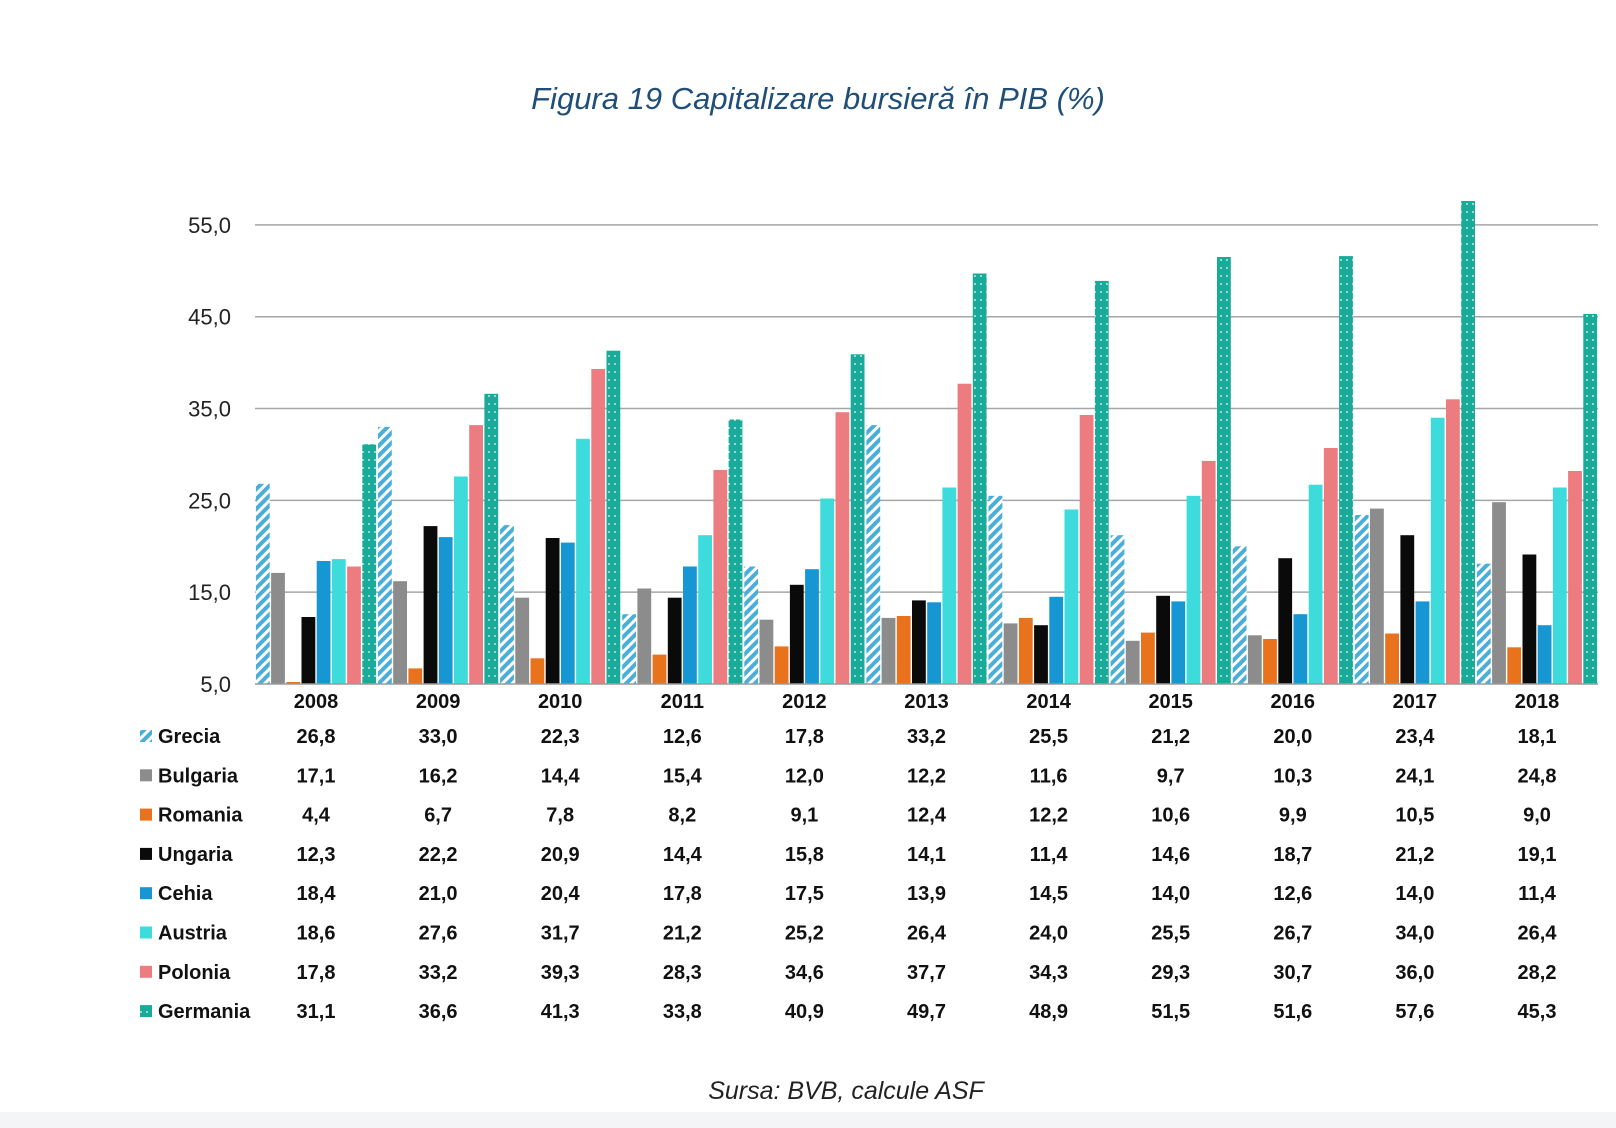 The image size is (1616, 1128). Describe the element at coordinates (781, 665) in the screenshot. I see `bar-romania-2012` at that location.